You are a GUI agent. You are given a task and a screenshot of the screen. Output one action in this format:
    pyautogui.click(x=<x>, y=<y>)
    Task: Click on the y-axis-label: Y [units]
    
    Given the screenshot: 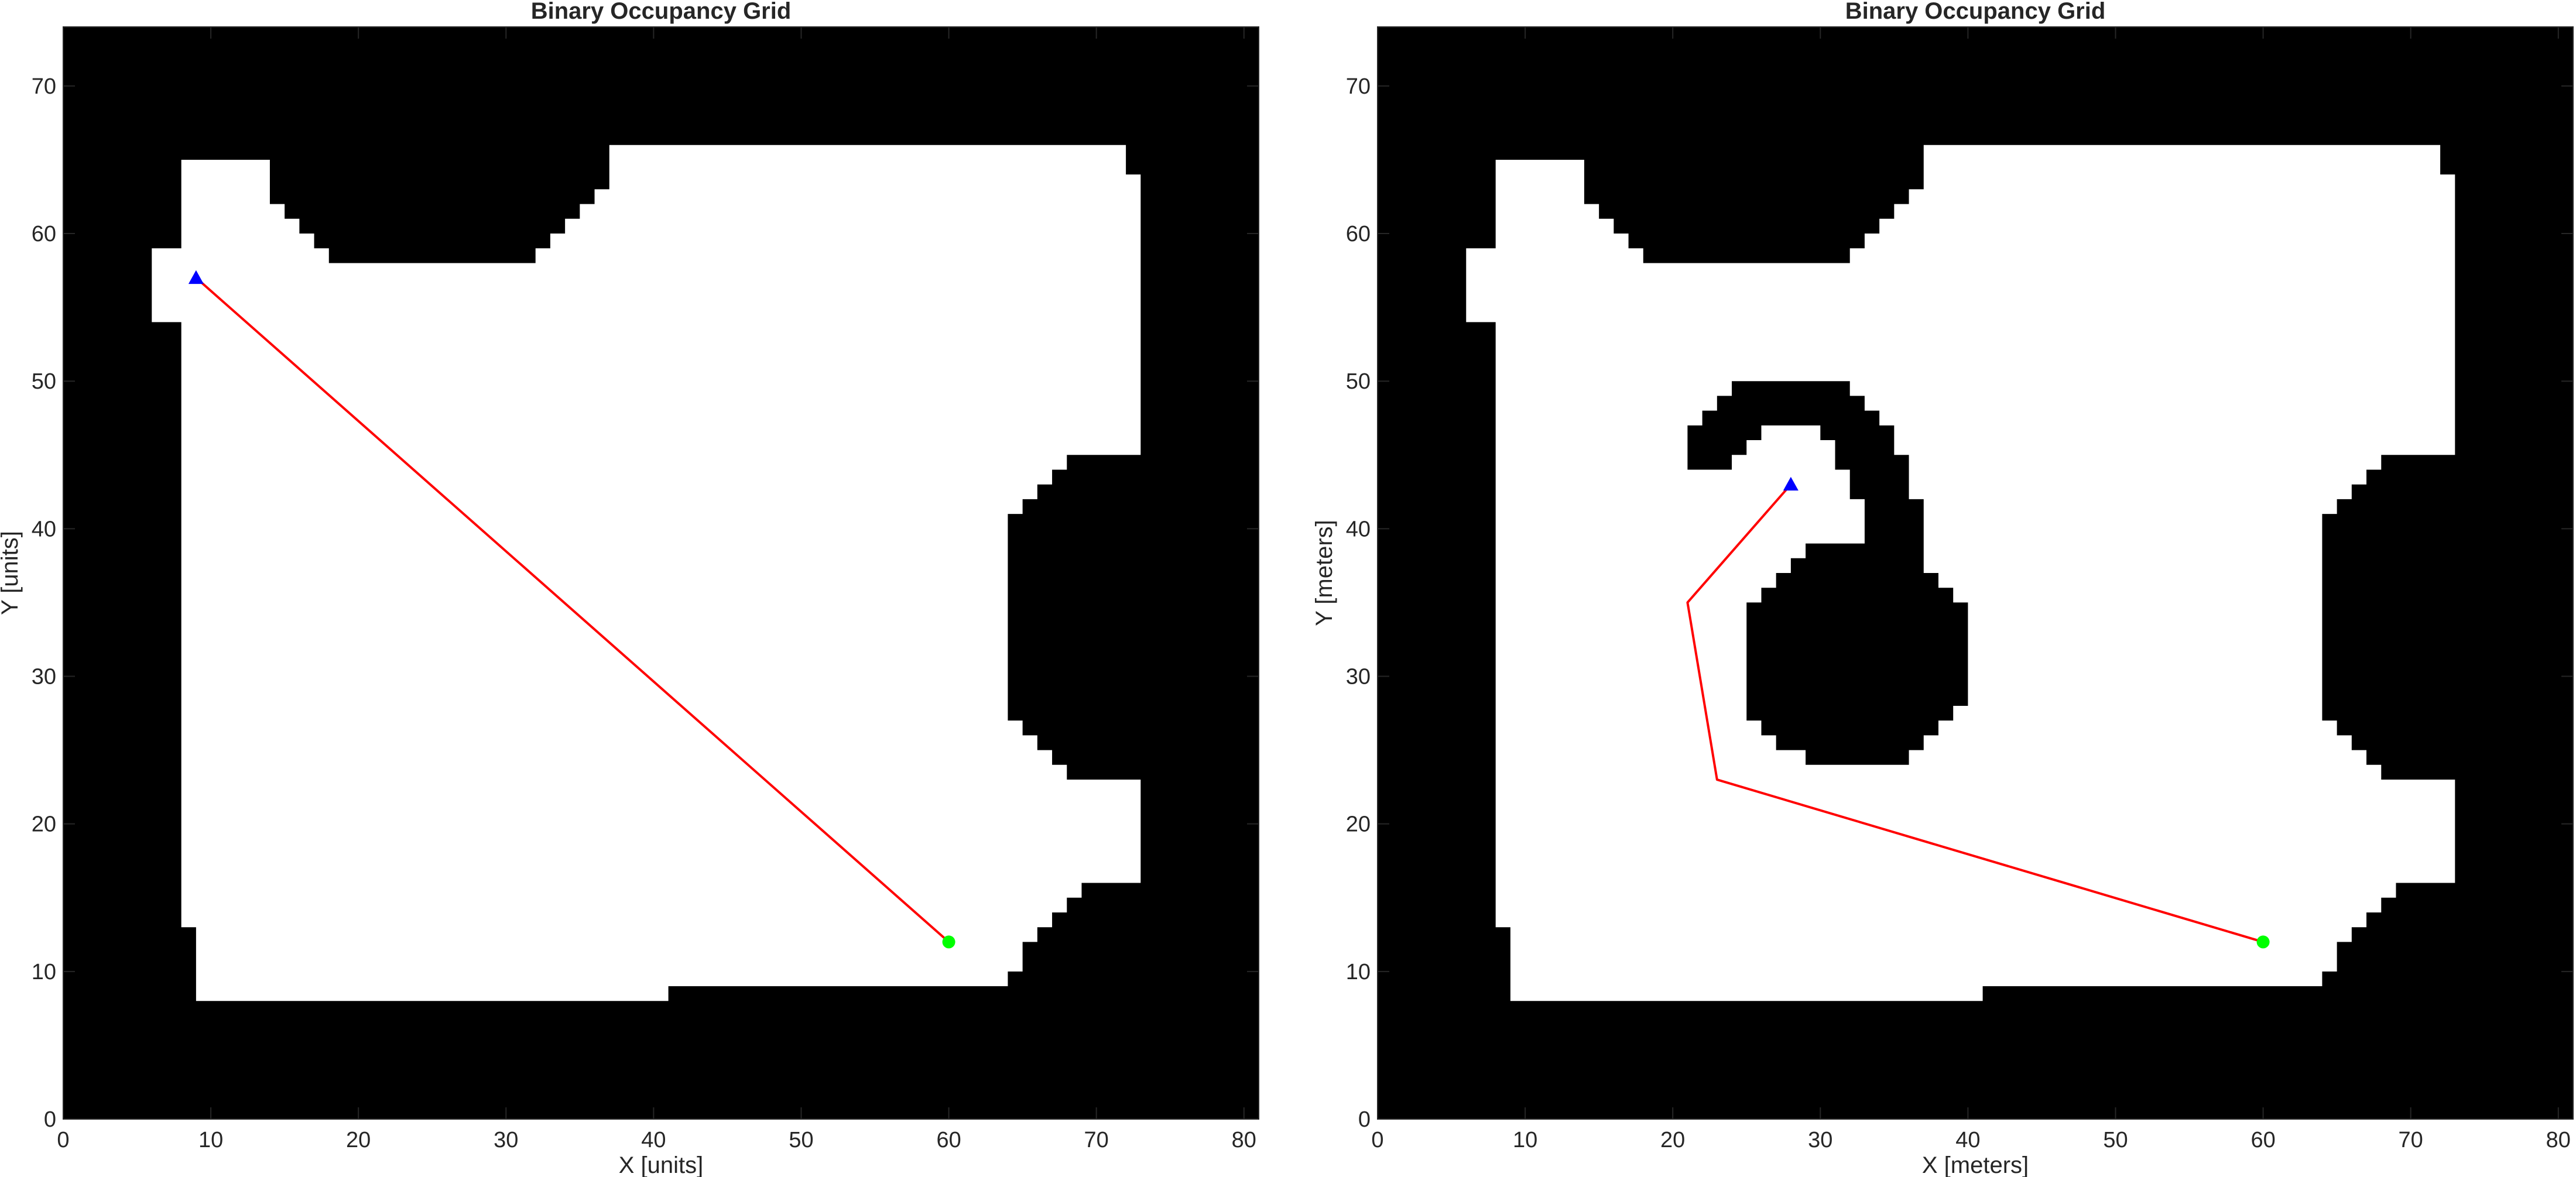 What is the action you would take?
    pyautogui.click(x=11, y=573)
    